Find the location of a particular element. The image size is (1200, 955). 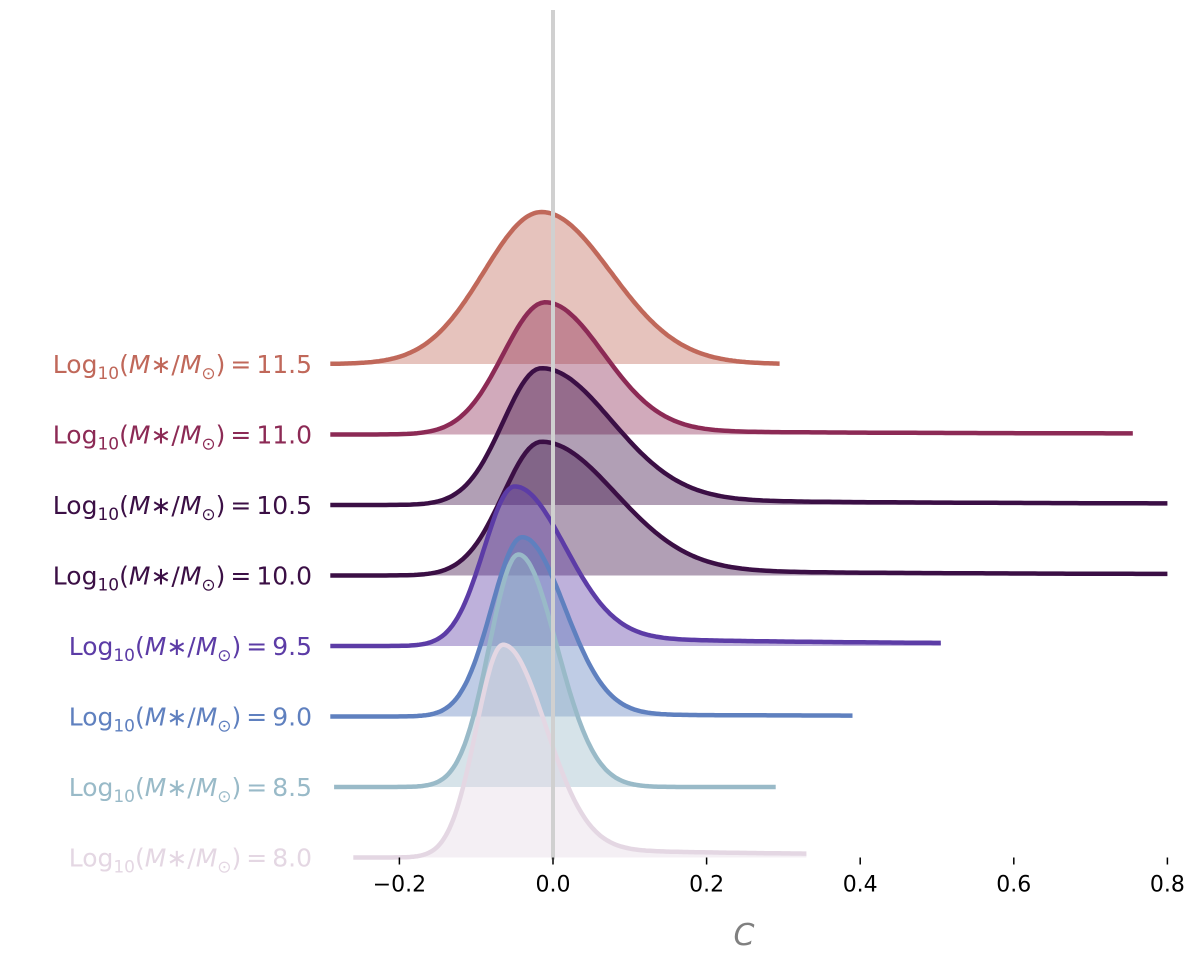

x-tick-label: 0.2 is located at coordinates (706, 885).